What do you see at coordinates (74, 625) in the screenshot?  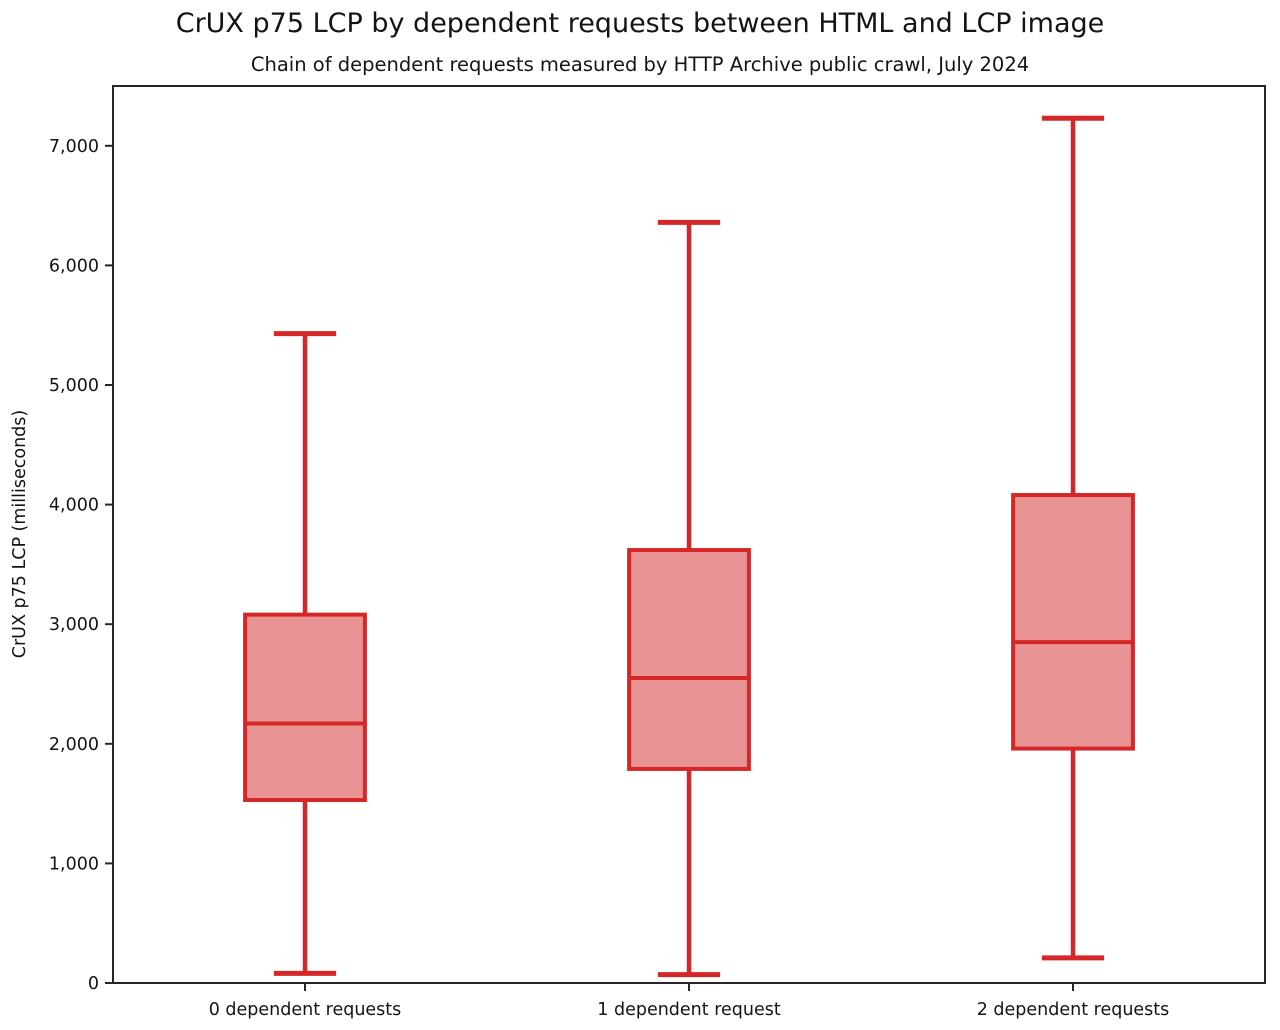 I see `y-tick-label: 3,000` at bounding box center [74, 625].